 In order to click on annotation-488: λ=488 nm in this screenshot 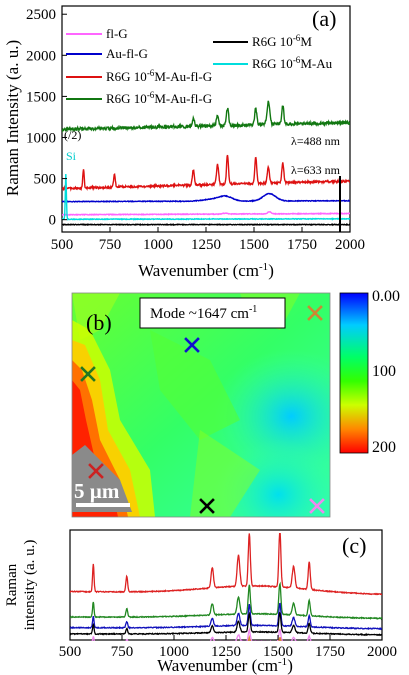, I will do `click(316, 141)`.